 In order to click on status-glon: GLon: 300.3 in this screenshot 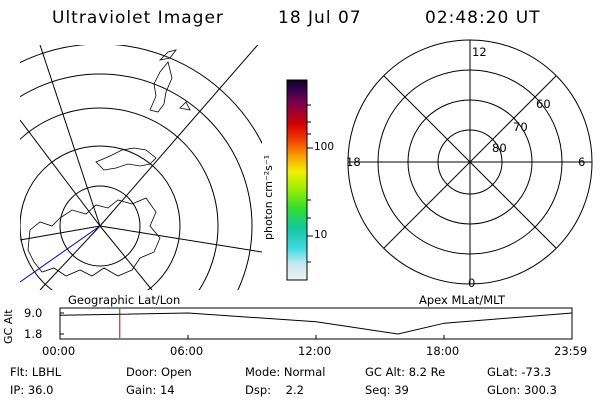, I will do `click(522, 390)`.